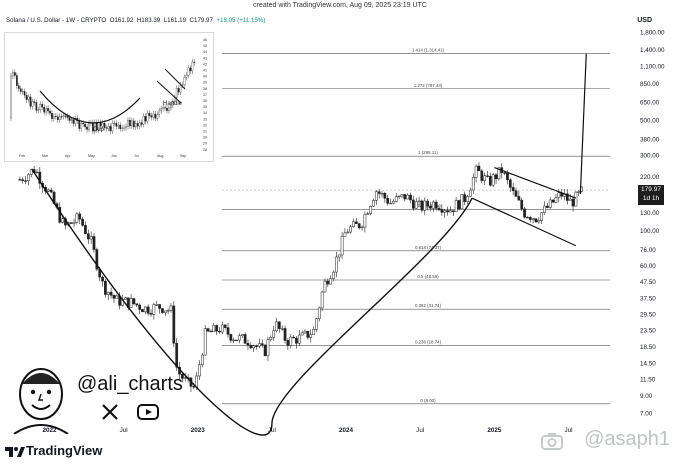  Describe the element at coordinates (68, 156) in the screenshot. I see `inset-x-tick: Apr` at that location.